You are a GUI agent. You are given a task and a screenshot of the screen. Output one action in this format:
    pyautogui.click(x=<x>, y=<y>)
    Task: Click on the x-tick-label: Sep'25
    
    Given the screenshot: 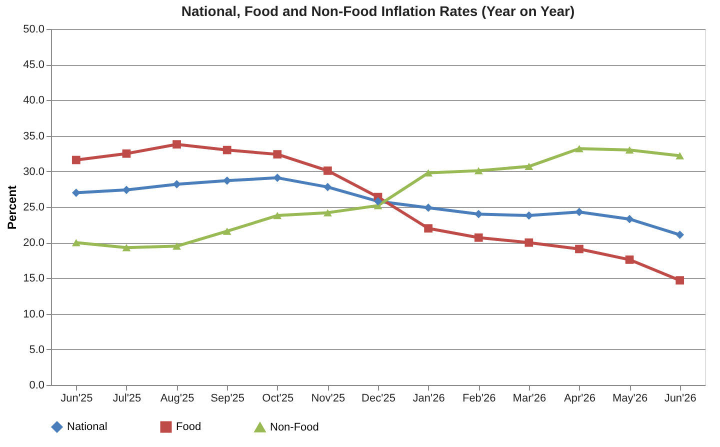 What is the action you would take?
    pyautogui.click(x=227, y=398)
    